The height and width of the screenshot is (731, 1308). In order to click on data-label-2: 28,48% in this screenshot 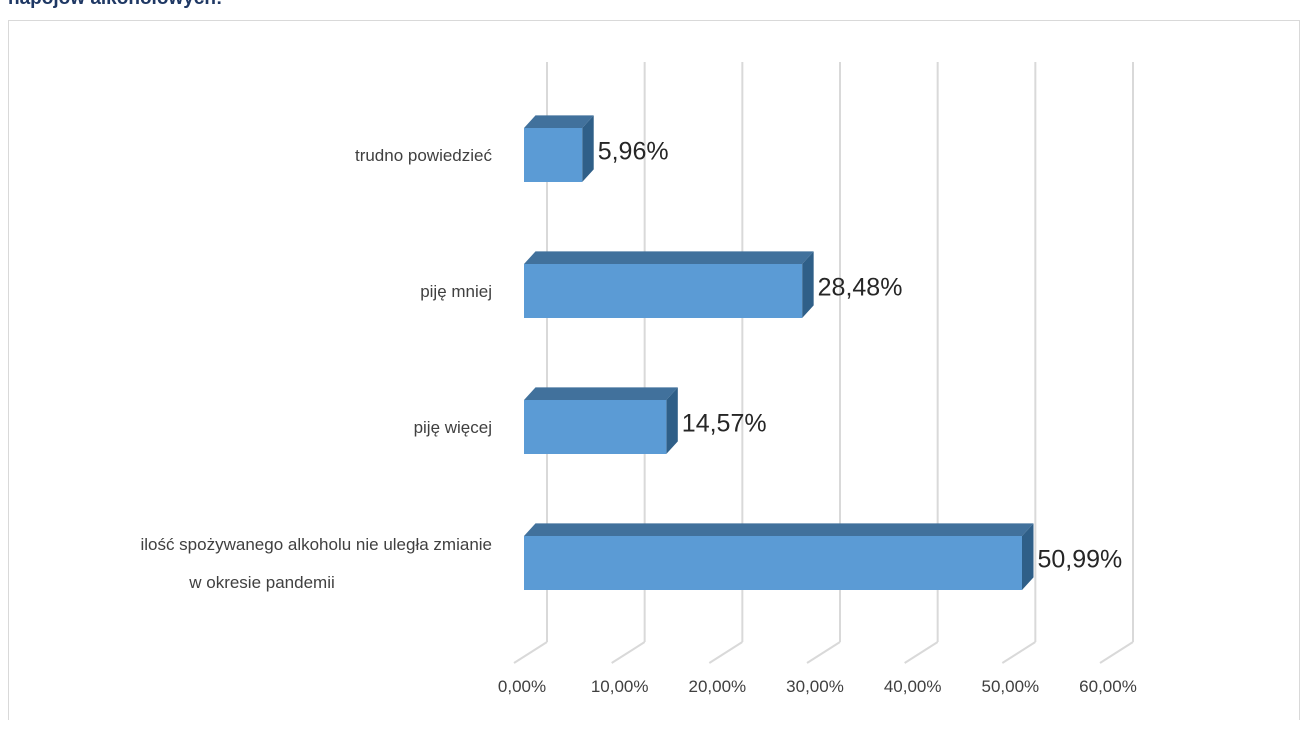, I will do `click(860, 288)`.